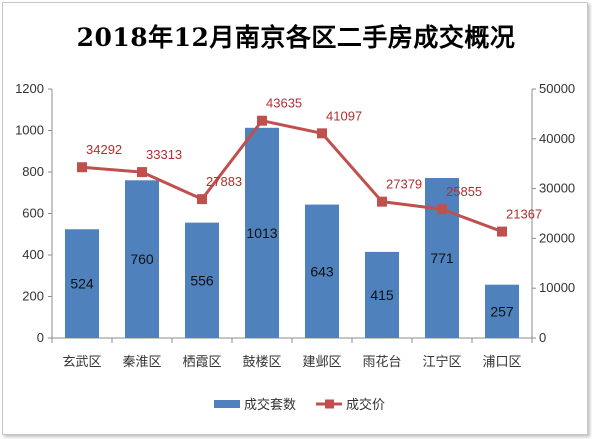  Describe the element at coordinates (381, 362) in the screenshot. I see `x-tick-label: 雨花台` at that location.